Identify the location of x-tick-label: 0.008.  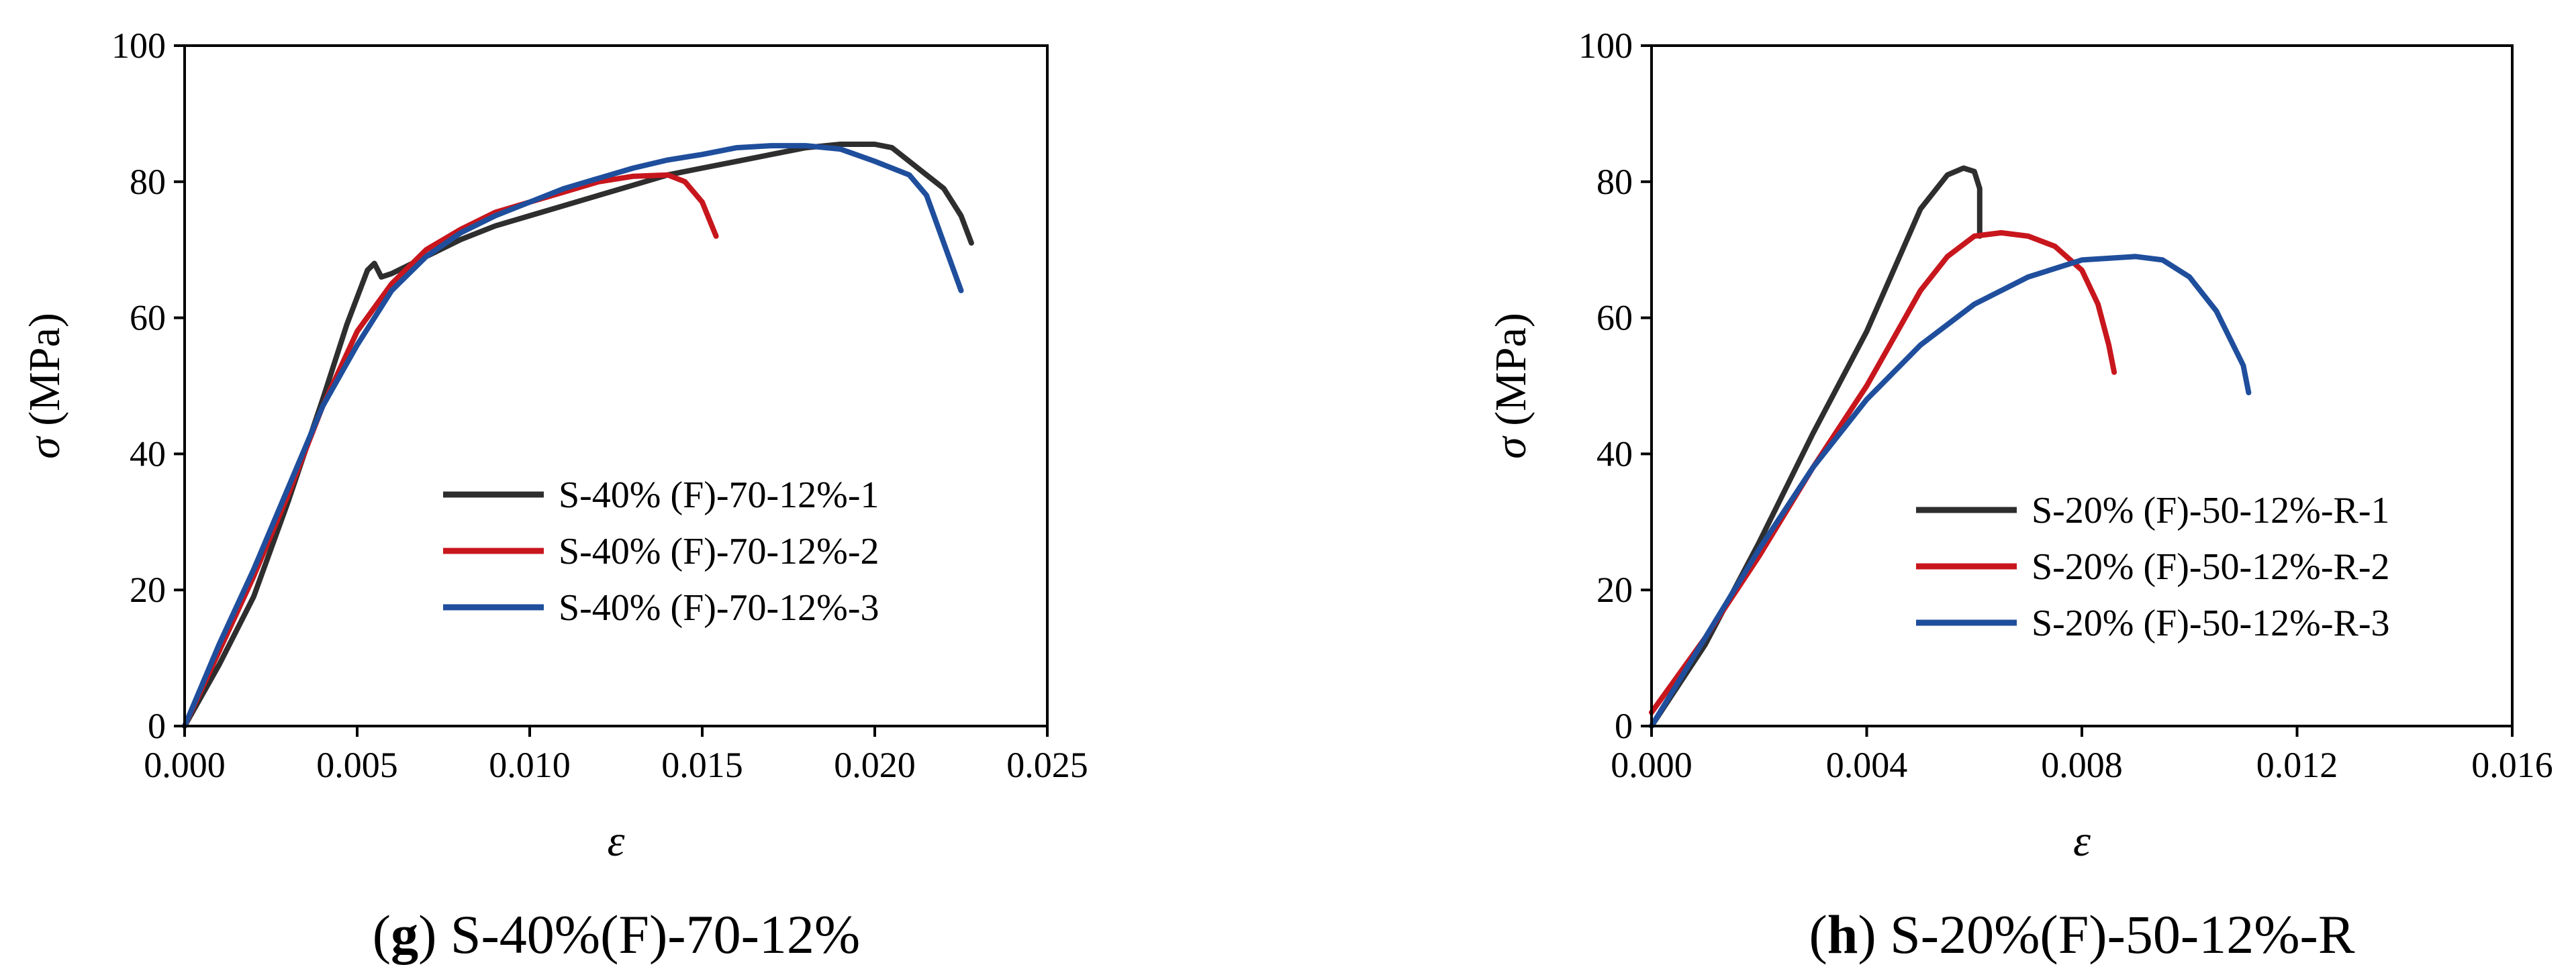
(2082, 765).